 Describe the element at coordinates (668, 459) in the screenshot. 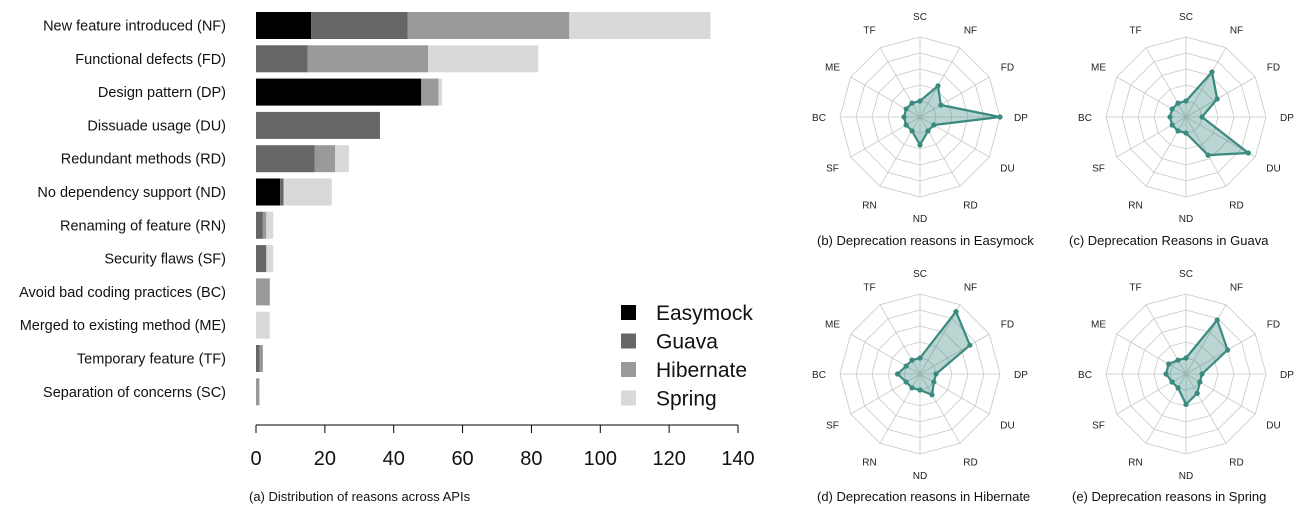

I see `x-tick-label: 120` at that location.